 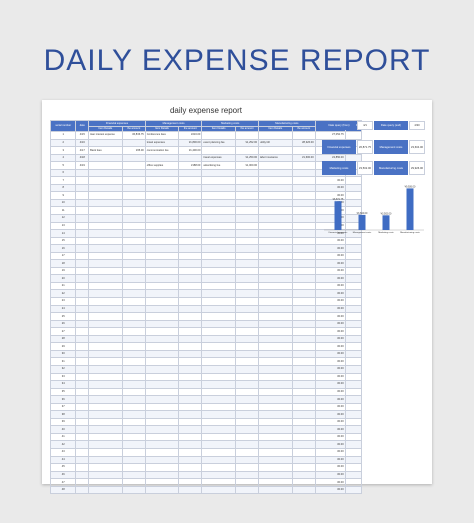 What do you see at coordinates (190, 143) in the screenshot?
I see `management-amount-cell: ¥1,800.00` at bounding box center [190, 143].